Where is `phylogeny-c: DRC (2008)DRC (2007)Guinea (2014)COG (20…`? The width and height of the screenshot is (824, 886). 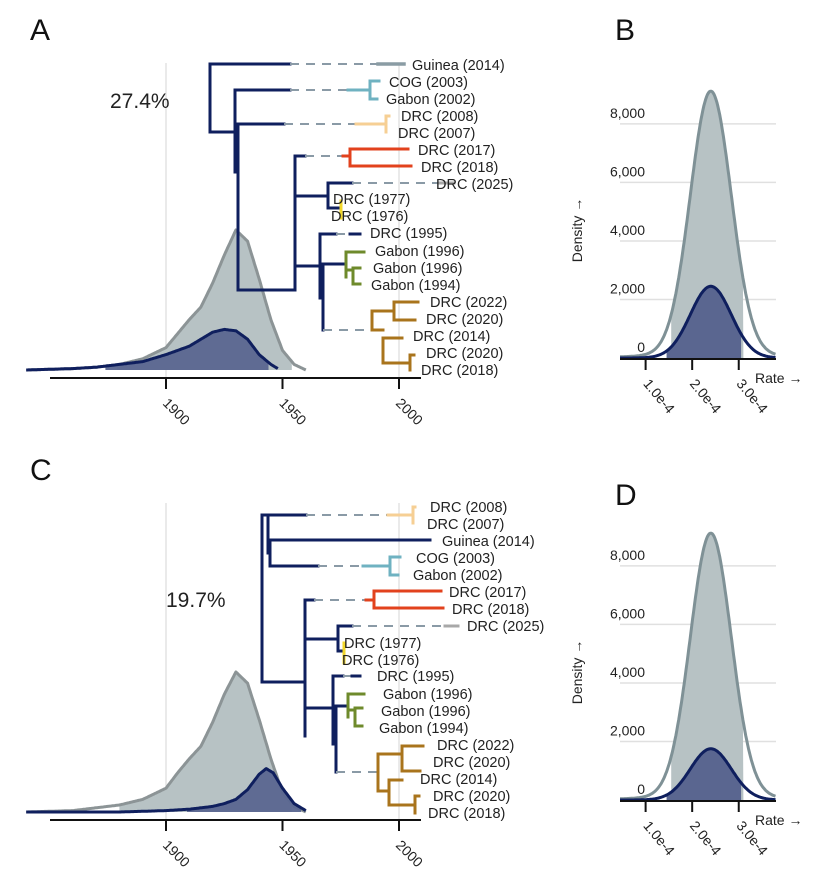 phylogeny-c: DRC (2008)DRC (2007)Guinea (2014)COG (20… is located at coordinates (402, 661).